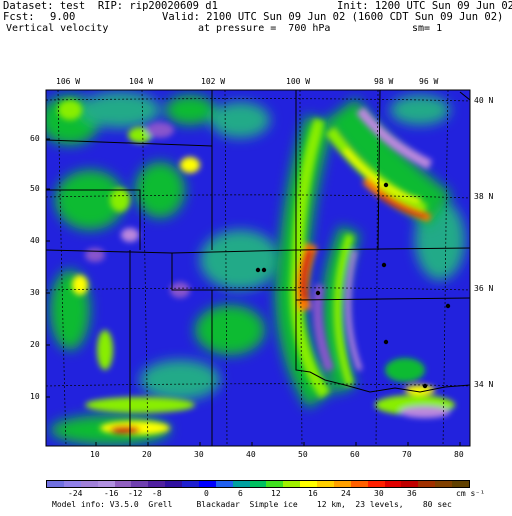 This screenshot has height=516, width=512. What do you see at coordinates (147, 454) in the screenshot?
I see `x-tick-label: 20` at bounding box center [147, 454].